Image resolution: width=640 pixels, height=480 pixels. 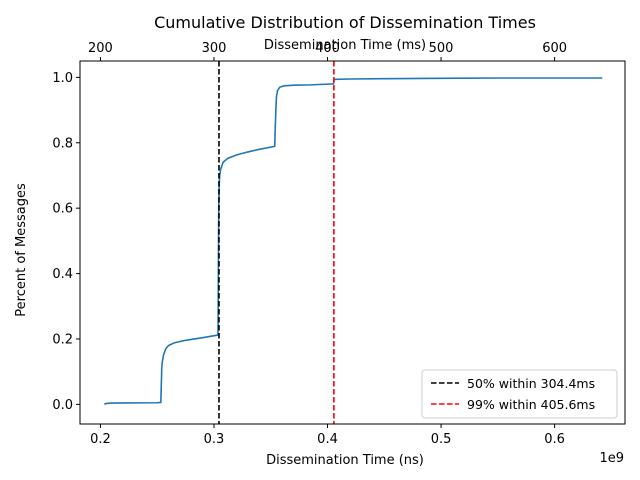 I want to click on top-x-axis-label: Dissemination Time (ms), so click(x=345, y=45).